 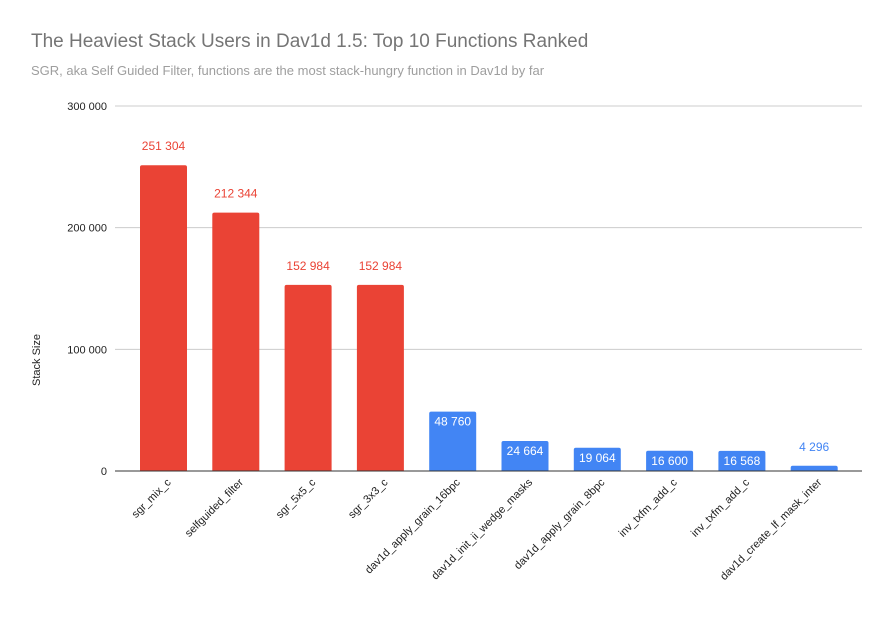 I want to click on bar-value-label: 212 344, so click(x=236, y=194).